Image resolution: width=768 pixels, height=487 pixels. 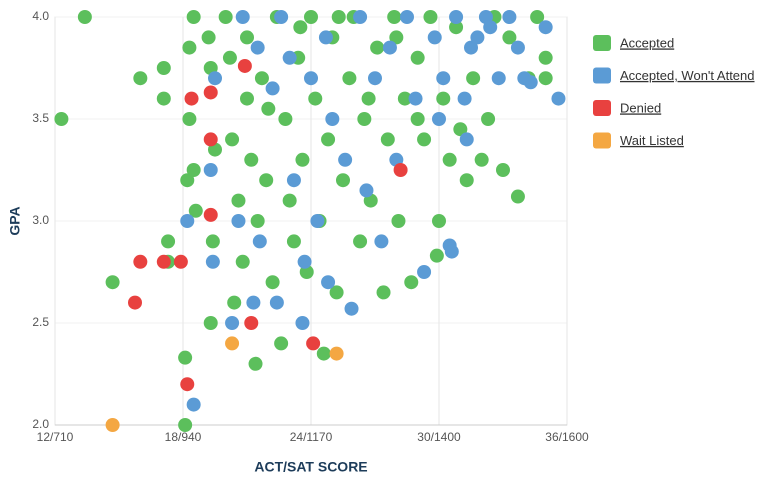 What do you see at coordinates (311, 437) in the screenshot?
I see `x-tick-label: 24/1170` at bounding box center [311, 437].